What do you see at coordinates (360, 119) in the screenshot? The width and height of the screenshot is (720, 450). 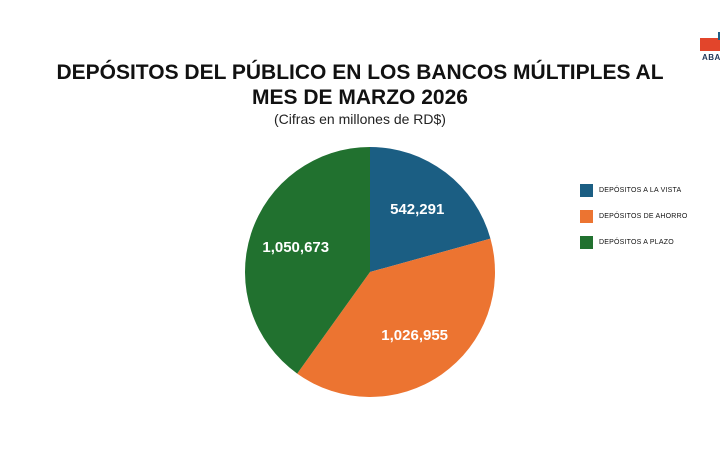 I see `chart-subtitle: (Cifras en millones de RD$)` at bounding box center [360, 119].